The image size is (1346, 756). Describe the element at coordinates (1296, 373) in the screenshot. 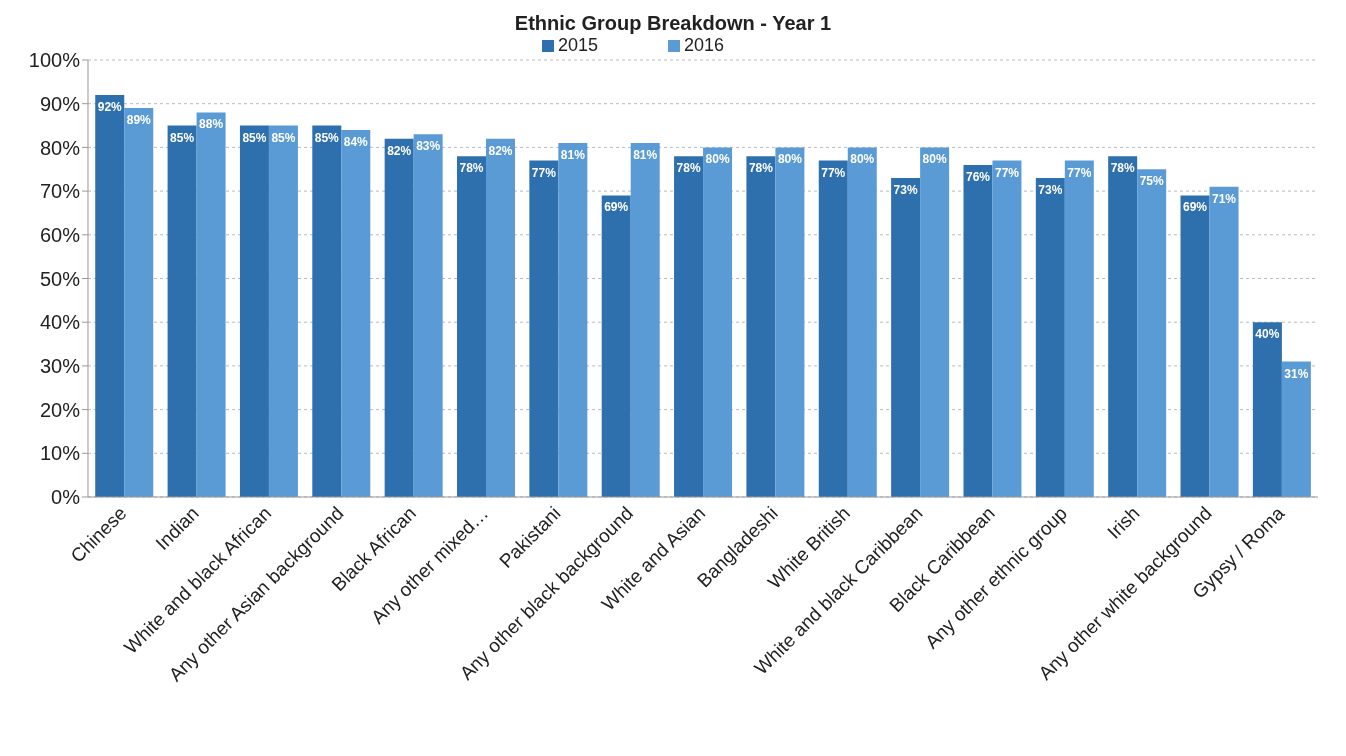

I see `data-label: 31%` at that location.